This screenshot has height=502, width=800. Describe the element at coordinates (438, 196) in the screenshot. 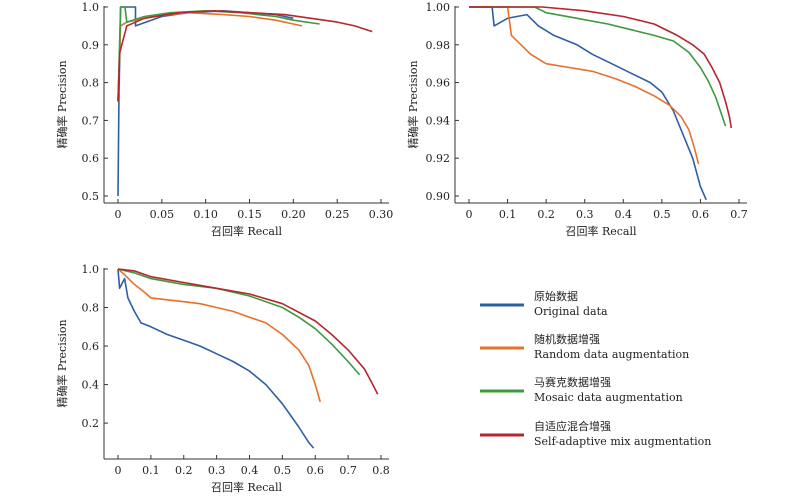

I see `y-tick-label: 0.90` at that location.